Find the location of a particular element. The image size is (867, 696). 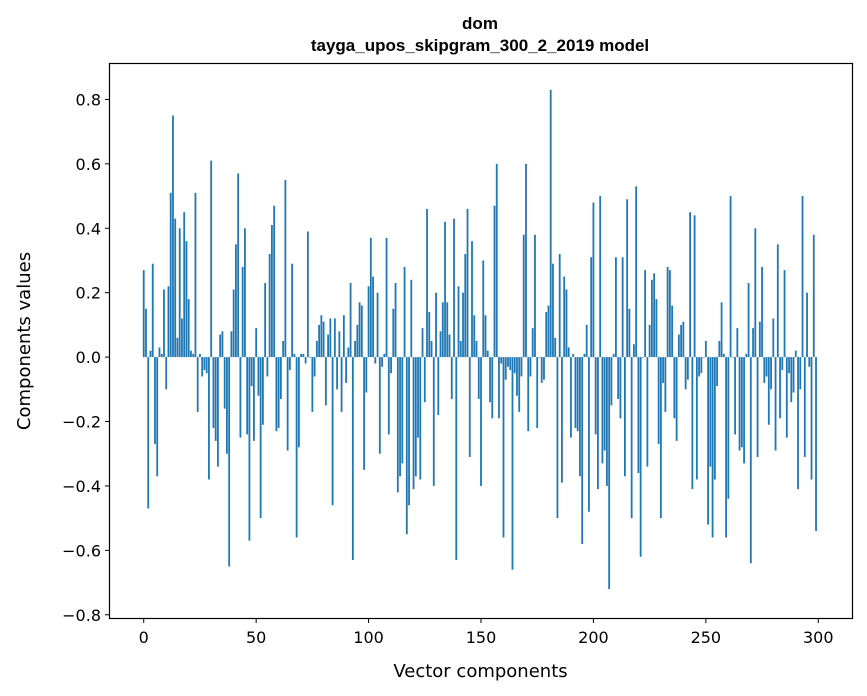

y-tick-label: −0.4 is located at coordinates (81, 486).